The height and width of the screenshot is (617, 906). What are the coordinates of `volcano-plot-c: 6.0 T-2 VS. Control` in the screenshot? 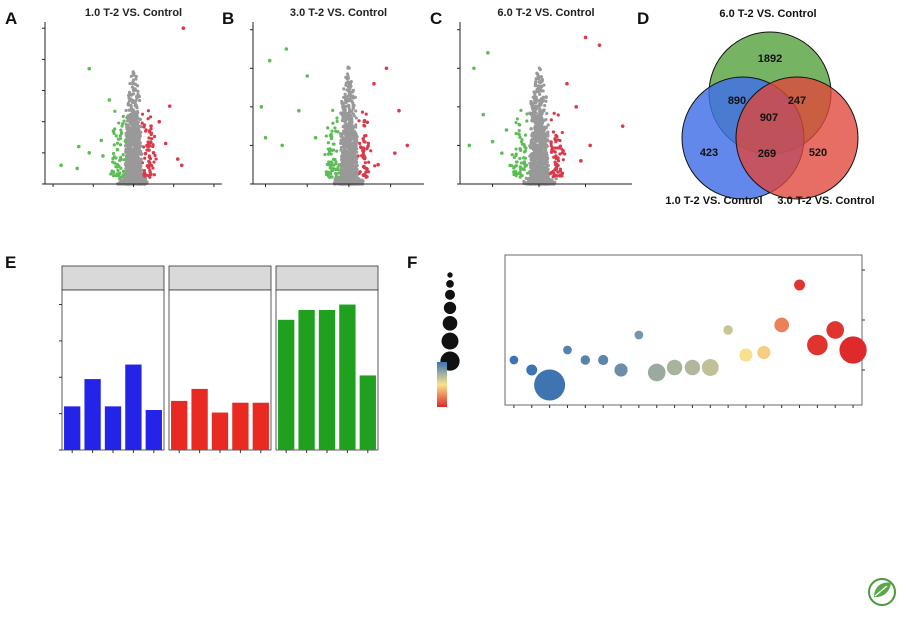 It's located at (544, 97).